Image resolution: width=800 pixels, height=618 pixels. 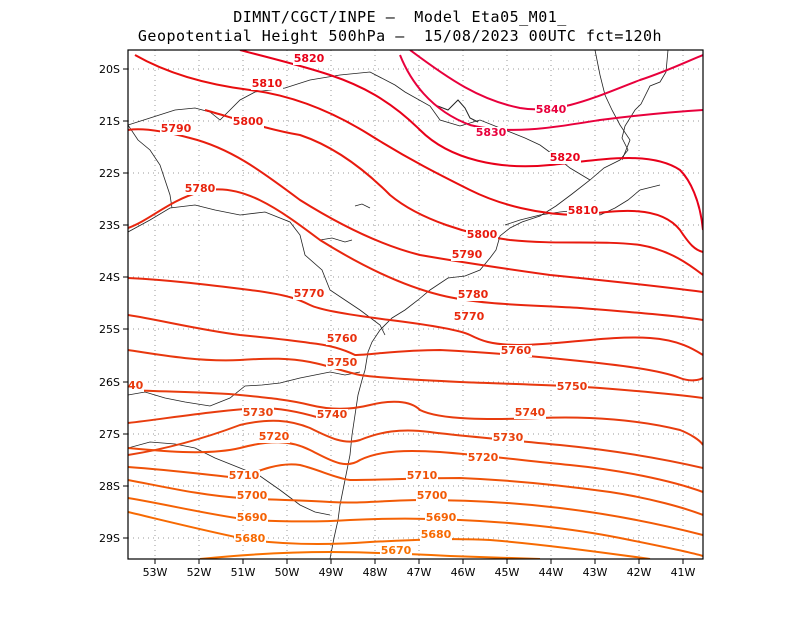 I want to click on contour-label: 5840, so click(x=551, y=109).